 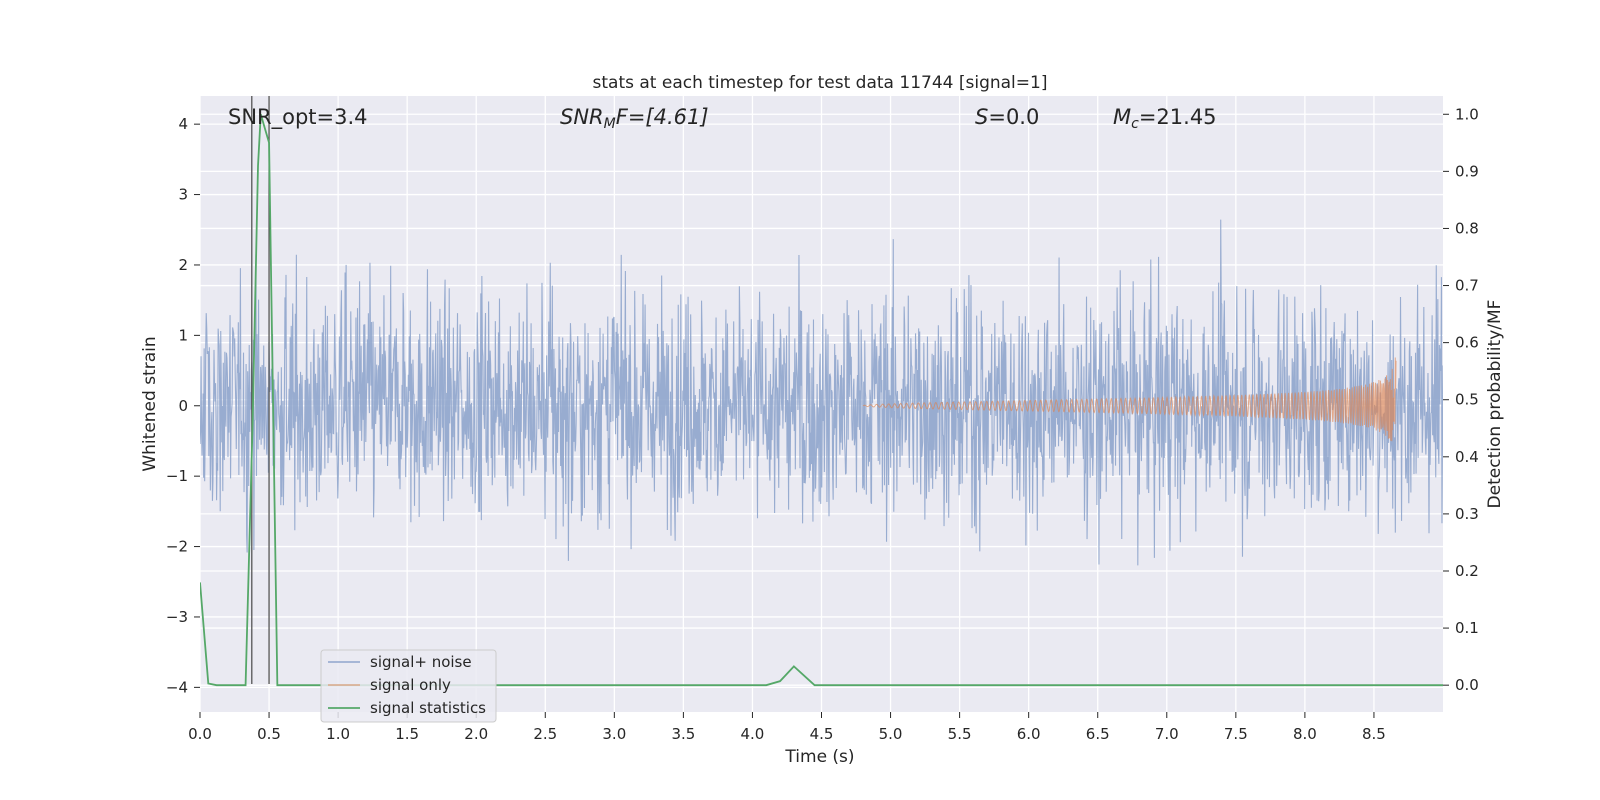 I want to click on x-tick-label: 4.5, so click(x=822, y=734).